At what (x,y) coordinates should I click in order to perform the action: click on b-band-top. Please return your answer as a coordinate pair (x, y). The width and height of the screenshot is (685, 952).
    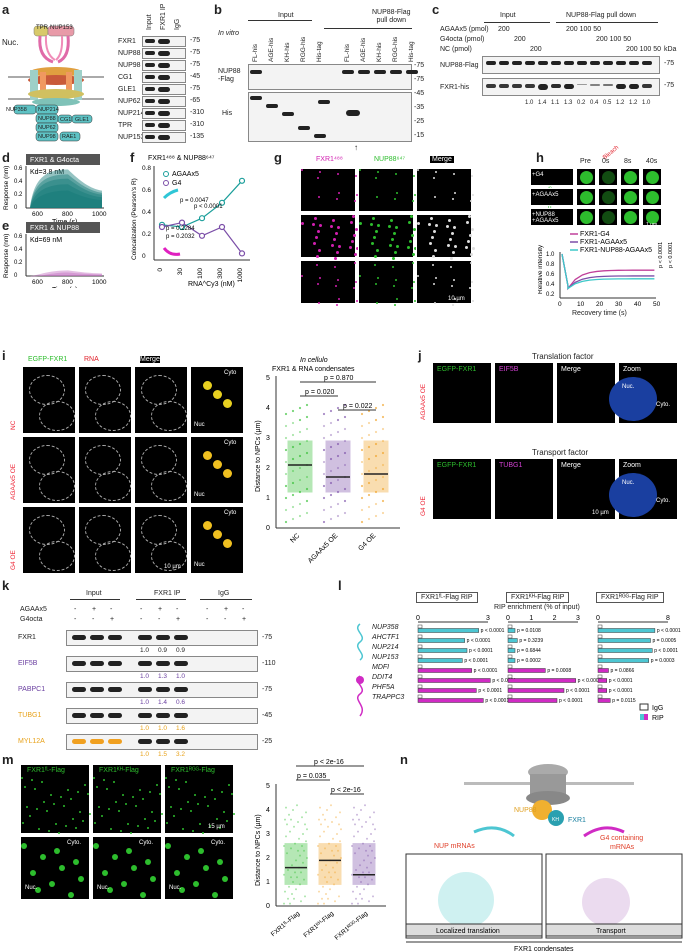
    Looking at the image, I should click on (412, 72).